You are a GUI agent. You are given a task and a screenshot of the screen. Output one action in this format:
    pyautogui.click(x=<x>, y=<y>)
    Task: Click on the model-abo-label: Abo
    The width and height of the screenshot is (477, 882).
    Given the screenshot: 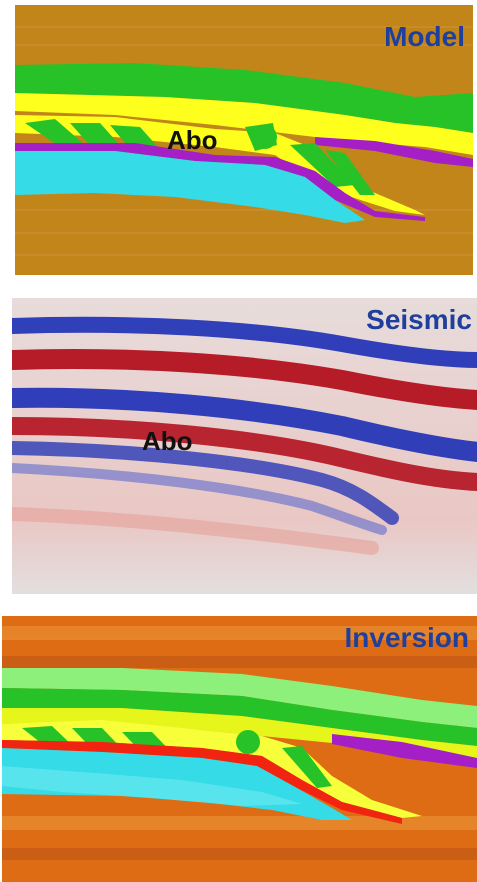 What is the action you would take?
    pyautogui.click(x=192, y=140)
    